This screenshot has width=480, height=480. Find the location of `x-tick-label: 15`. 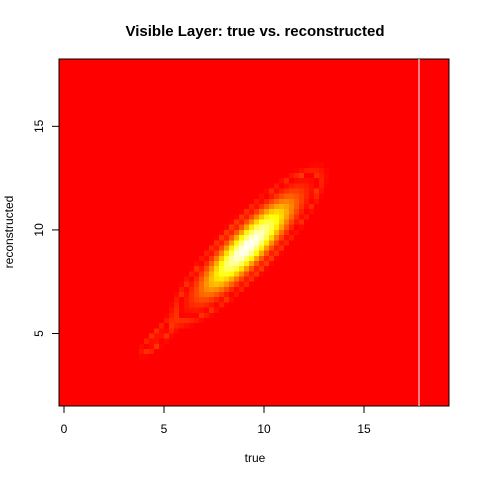

x-tick-label: 15 is located at coordinates (364, 429).